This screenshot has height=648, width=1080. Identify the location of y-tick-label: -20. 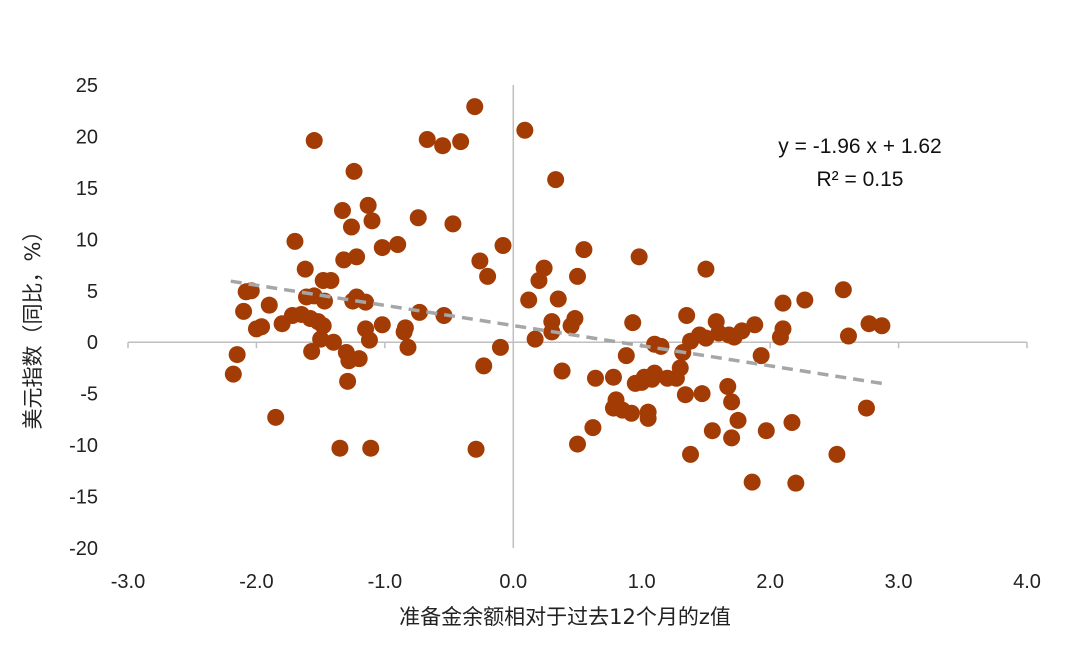
(83, 549).